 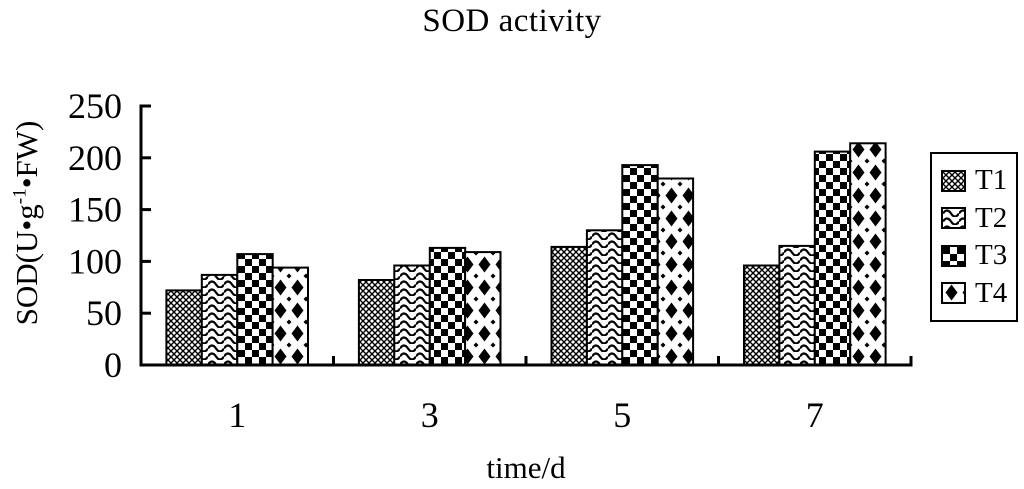 I want to click on bar-t4-day5, so click(x=675, y=271).